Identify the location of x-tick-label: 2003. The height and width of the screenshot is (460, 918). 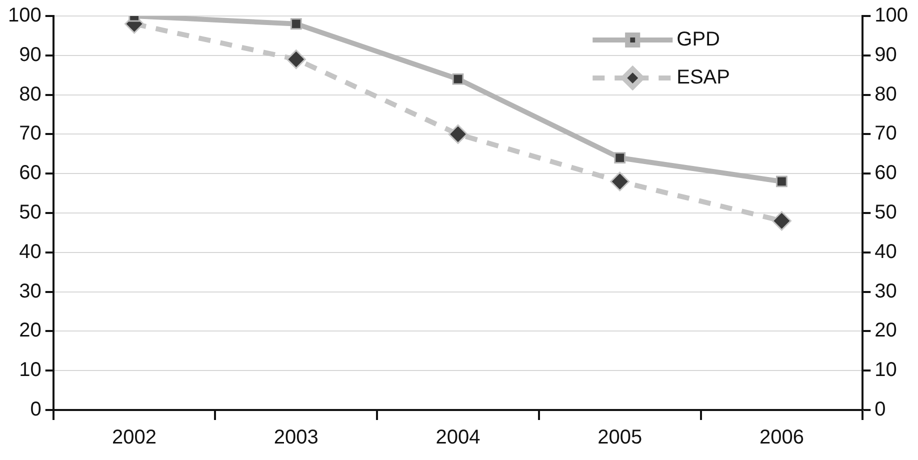
(296, 437).